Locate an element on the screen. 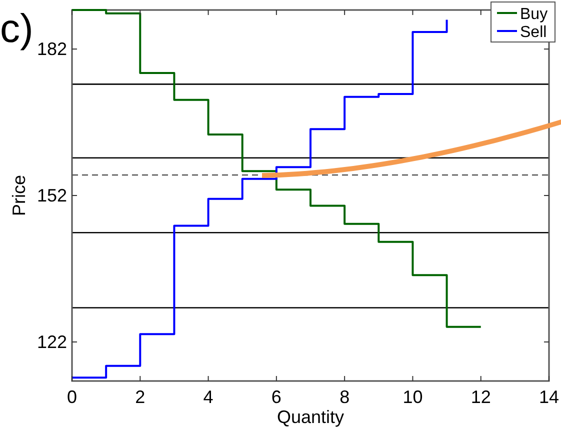 The height and width of the screenshot is (428, 561). y-tick-label: 152 is located at coordinates (51, 196).